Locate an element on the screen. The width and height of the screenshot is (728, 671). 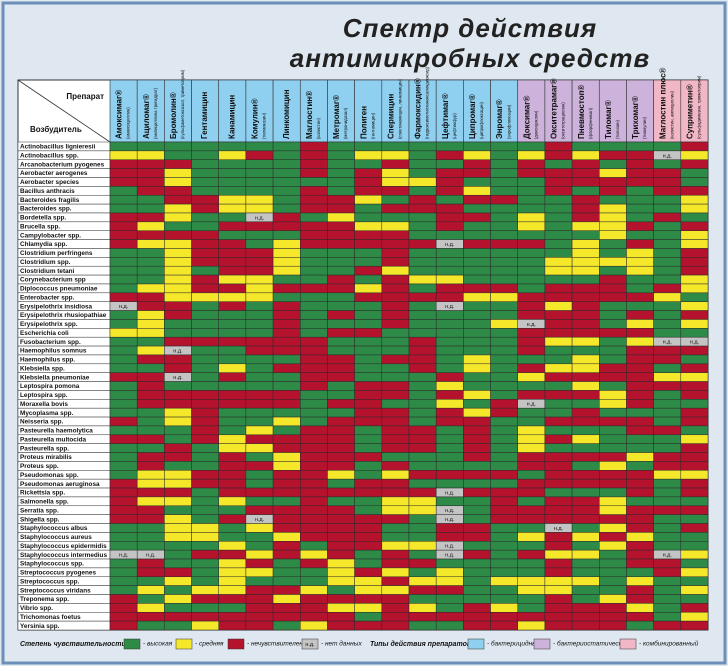
drug-substance: (сульфадимезин, триметоприм) is located at coordinates (699, 107).